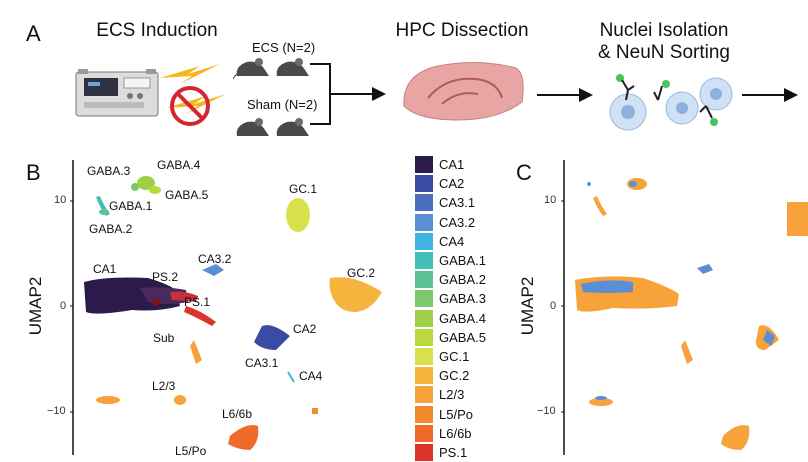  Describe the element at coordinates (348, 94) in the screenshot. I see `merge-bracket` at that location.